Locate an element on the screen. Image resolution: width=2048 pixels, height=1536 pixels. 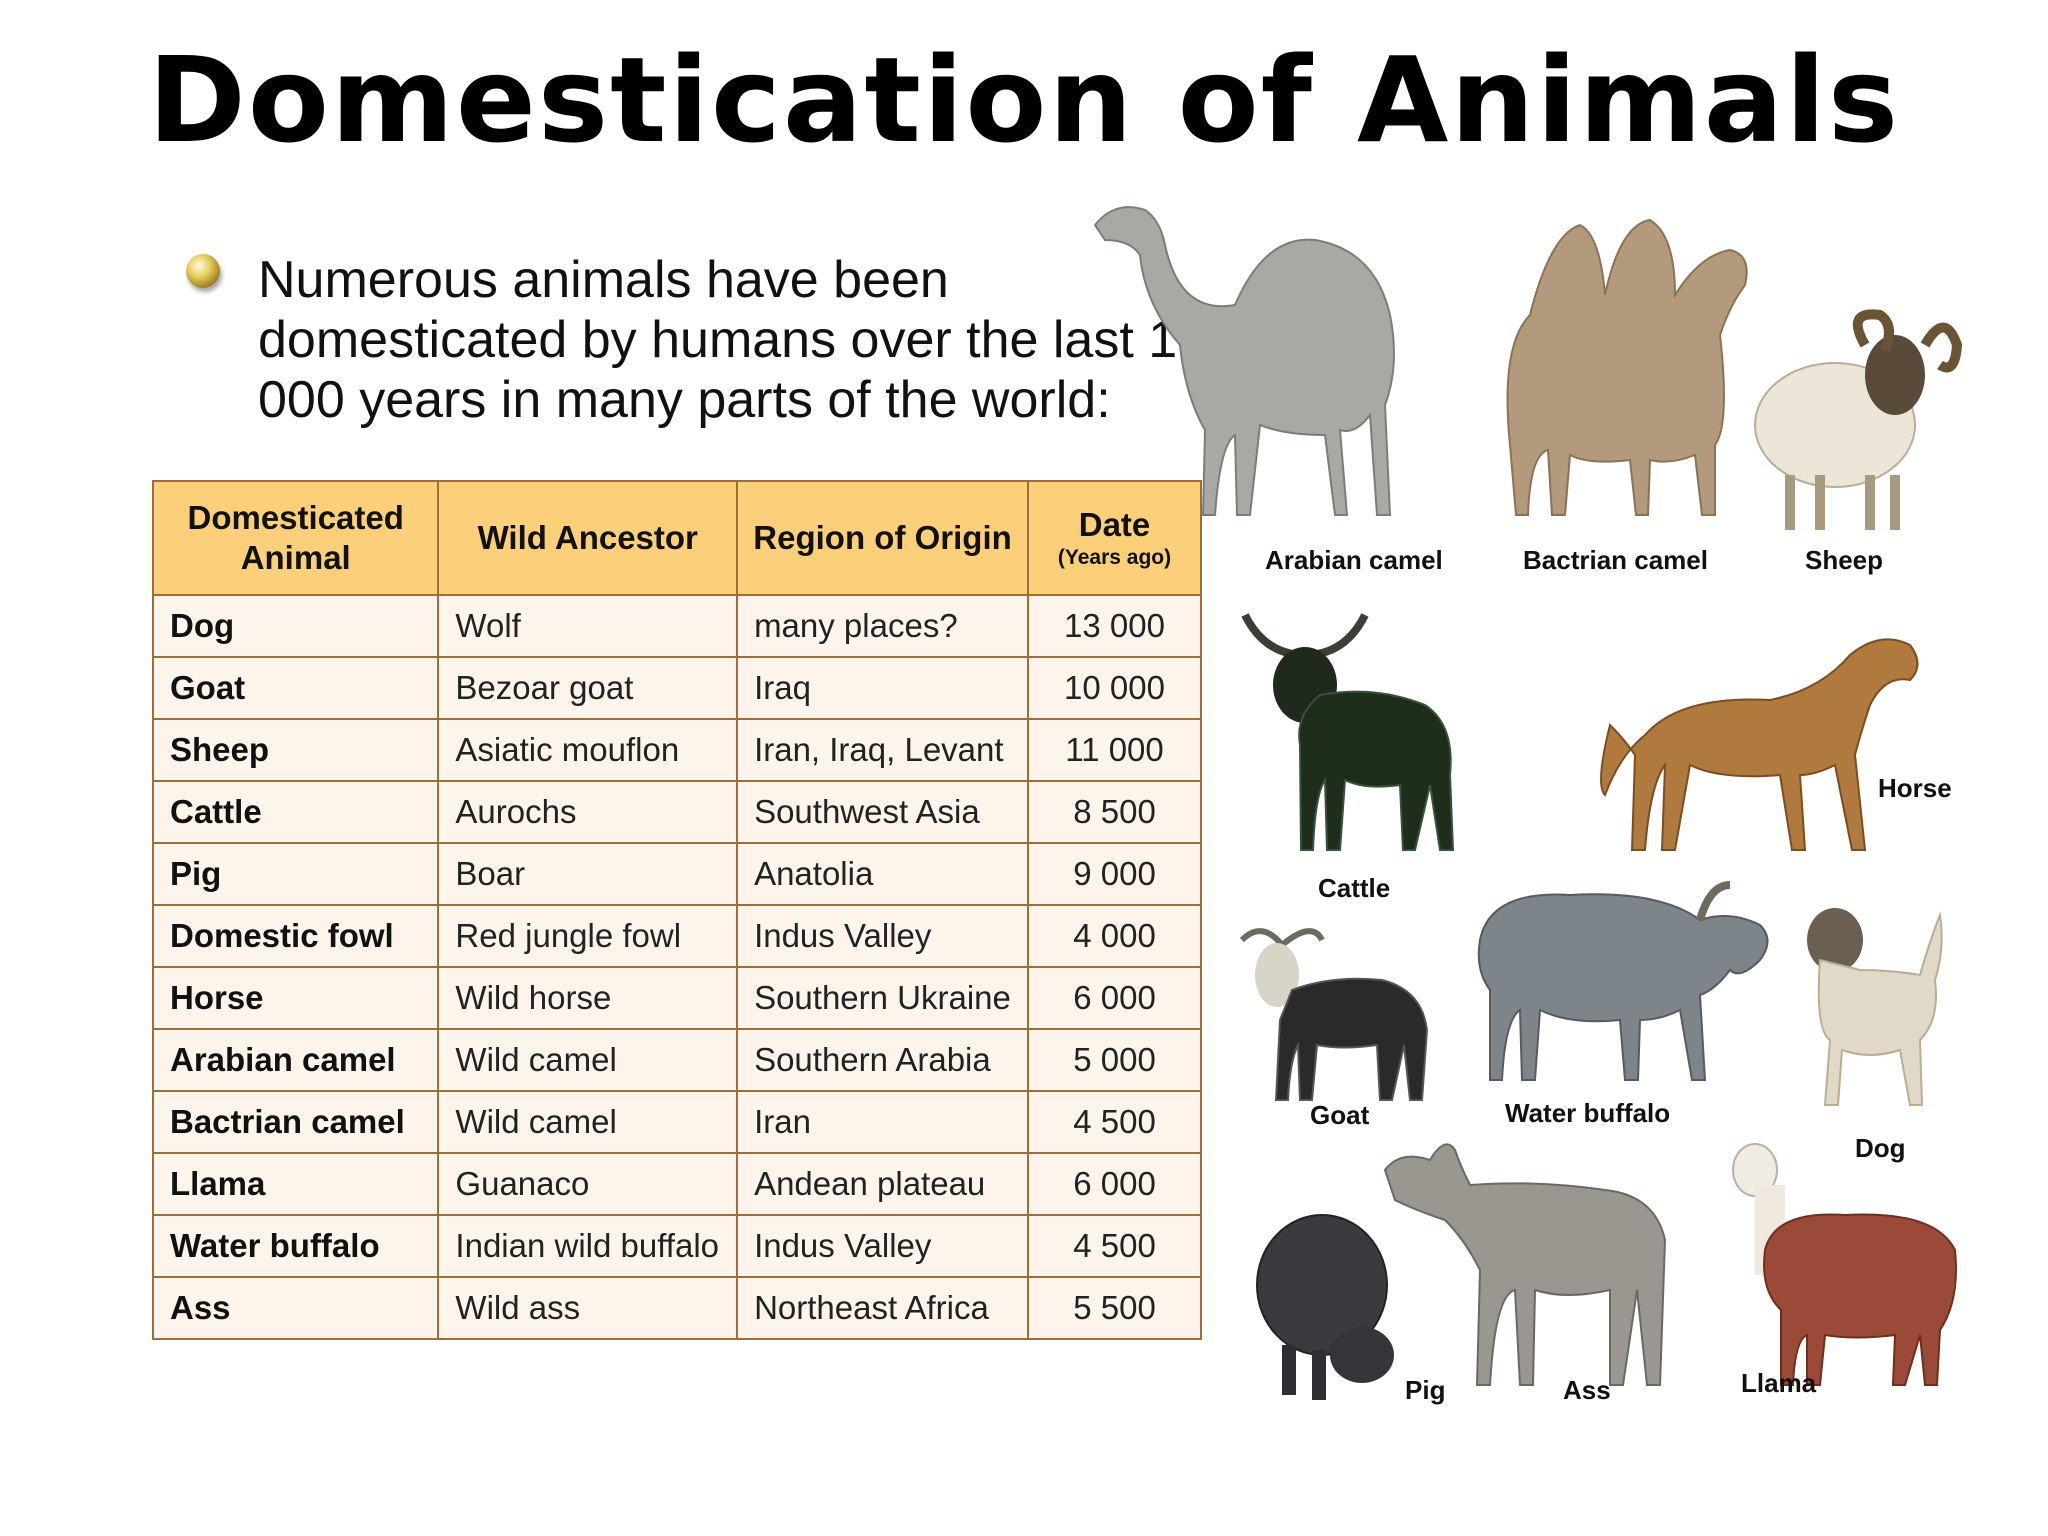
caption-pig: Pig is located at coordinates (1425, 1390).